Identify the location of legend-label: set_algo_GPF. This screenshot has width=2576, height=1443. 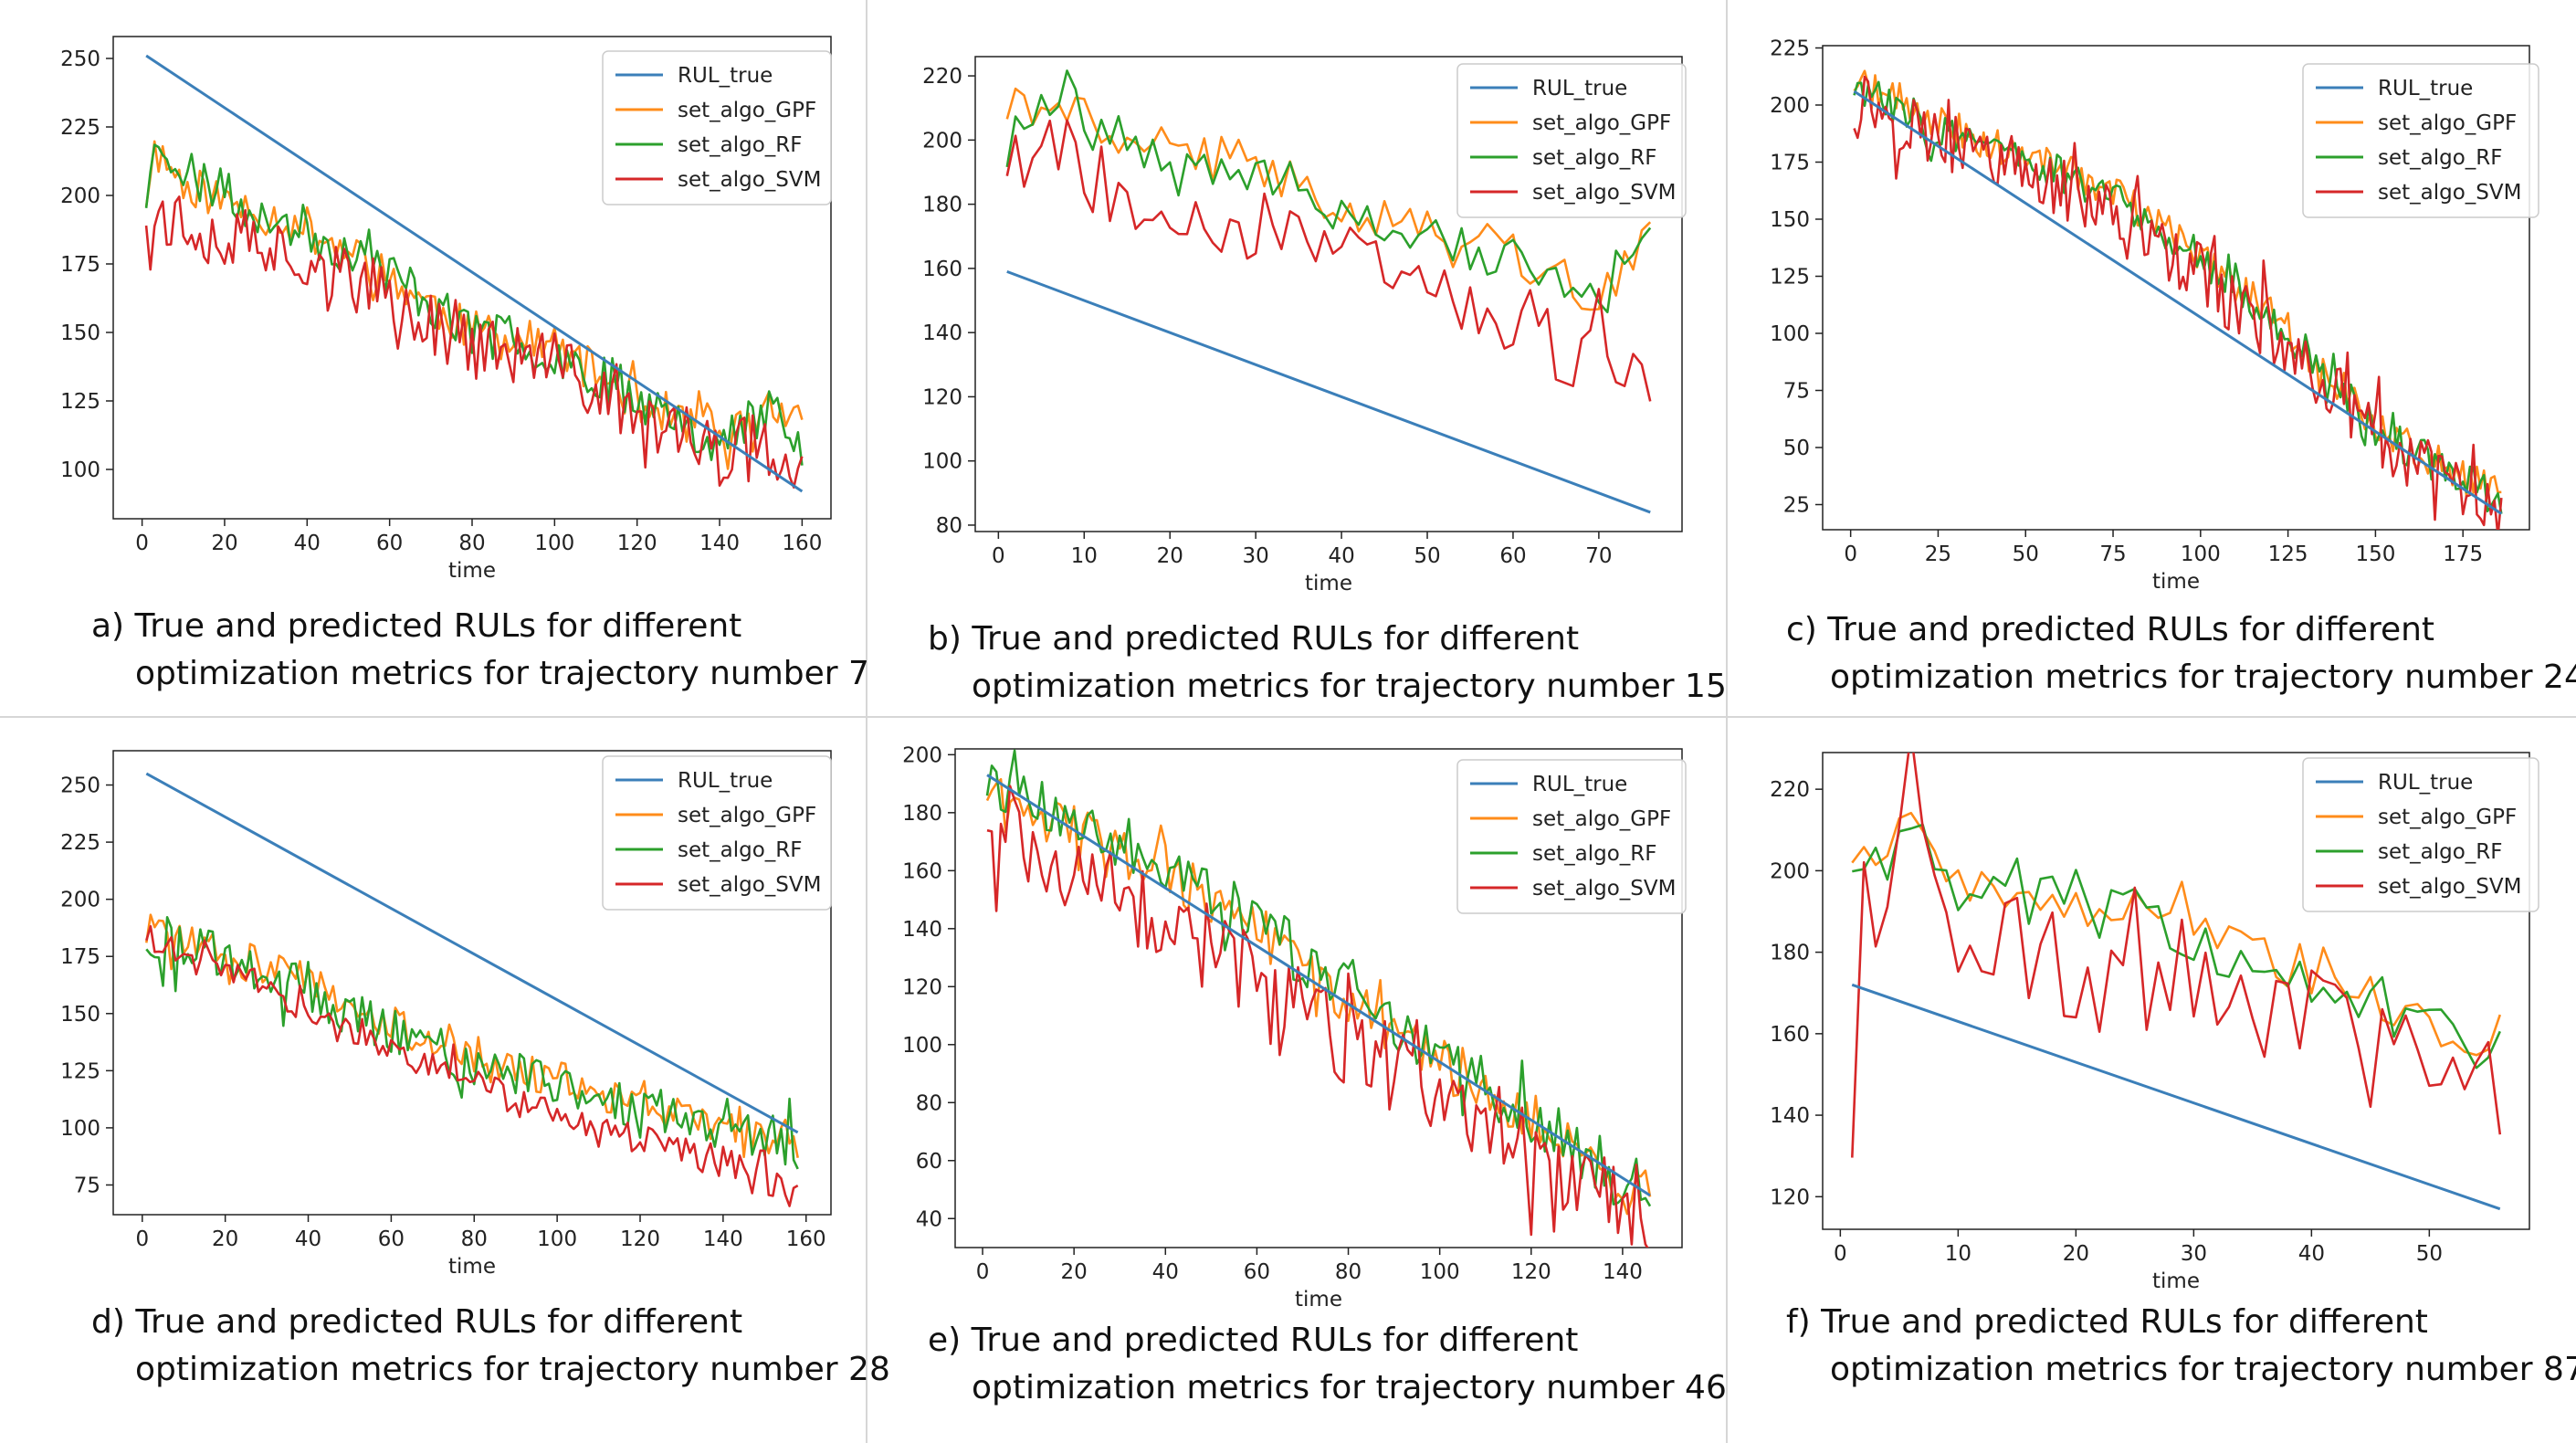
(1601, 123).